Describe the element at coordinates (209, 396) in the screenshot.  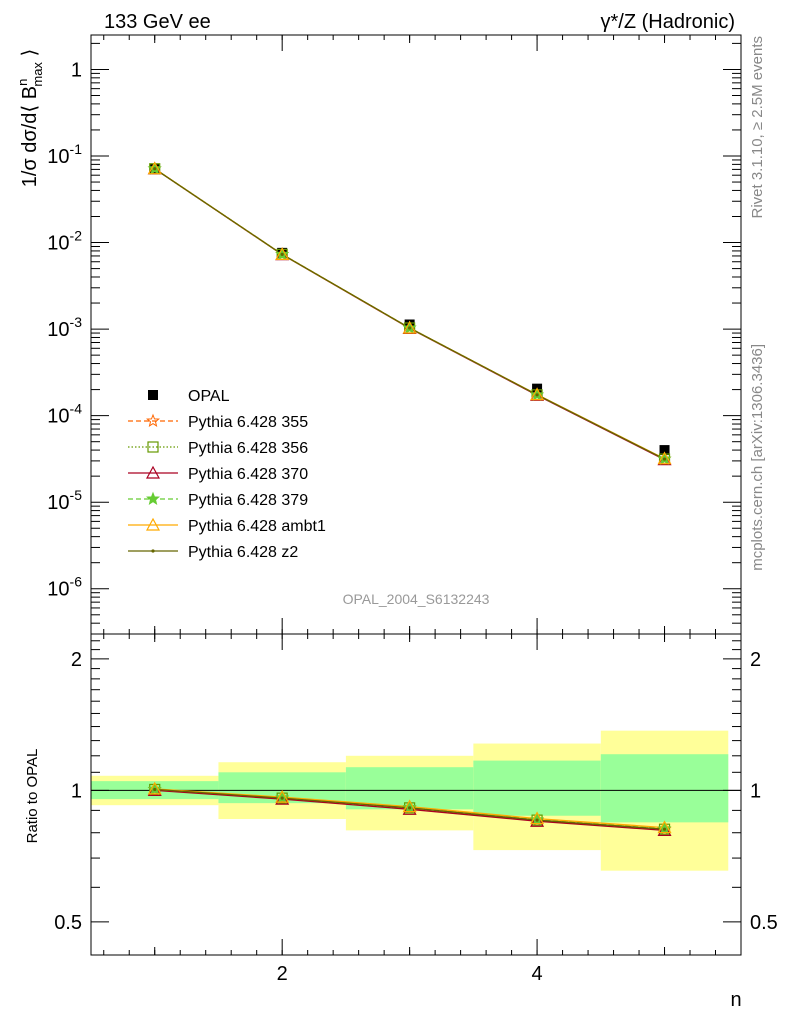
I see `legend-label-data: OPAL` at that location.